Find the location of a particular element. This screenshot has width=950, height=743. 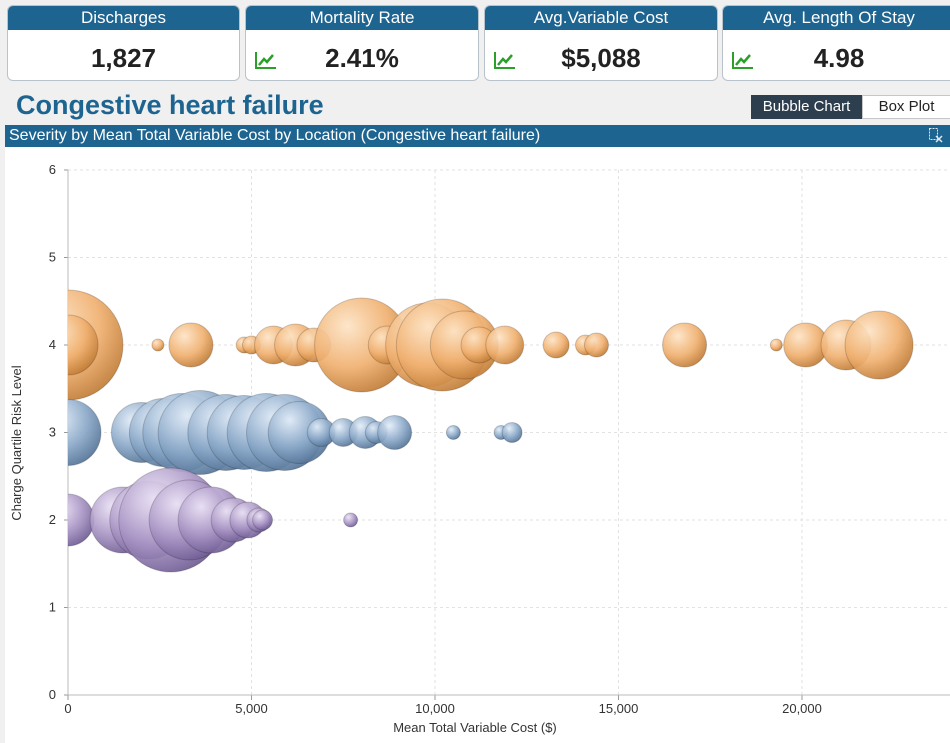

kpi-mortality-rate: Mortality Rate 2.41% is located at coordinates (362, 43).